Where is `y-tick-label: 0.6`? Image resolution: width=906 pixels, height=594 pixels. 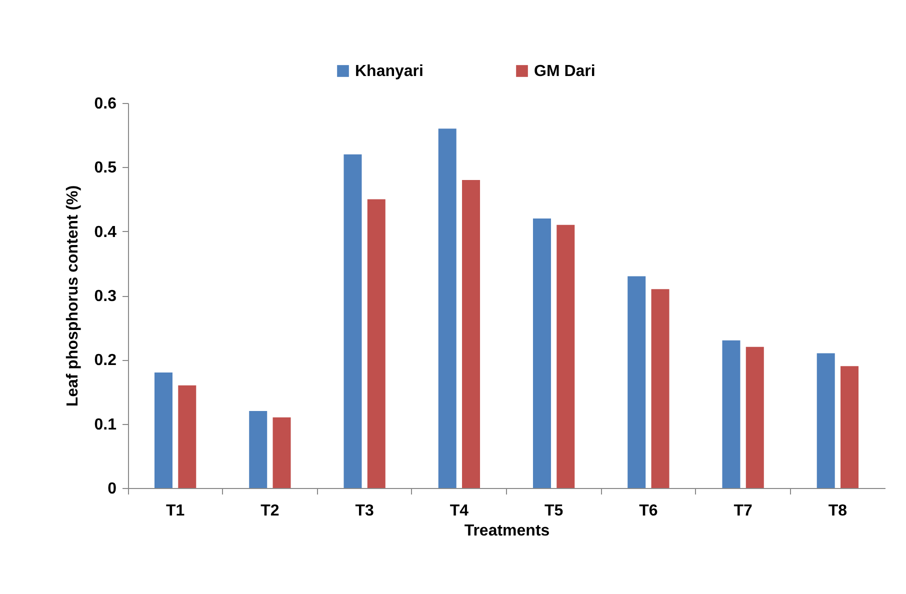 y-tick-label: 0.6 is located at coordinates (105, 104).